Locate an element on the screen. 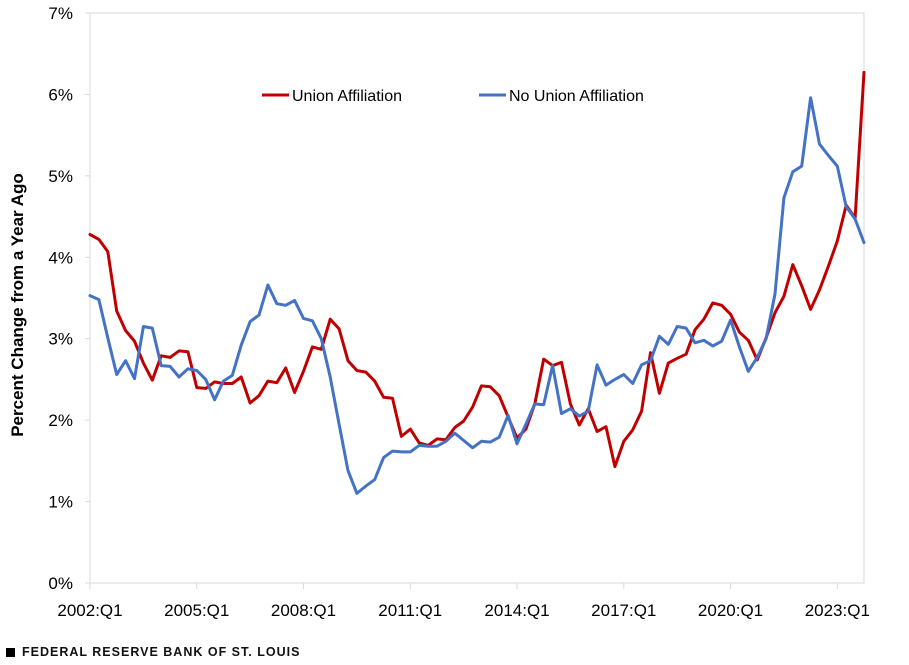 The height and width of the screenshot is (665, 909). x-tick-label: 2008:Q1 is located at coordinates (303, 610).